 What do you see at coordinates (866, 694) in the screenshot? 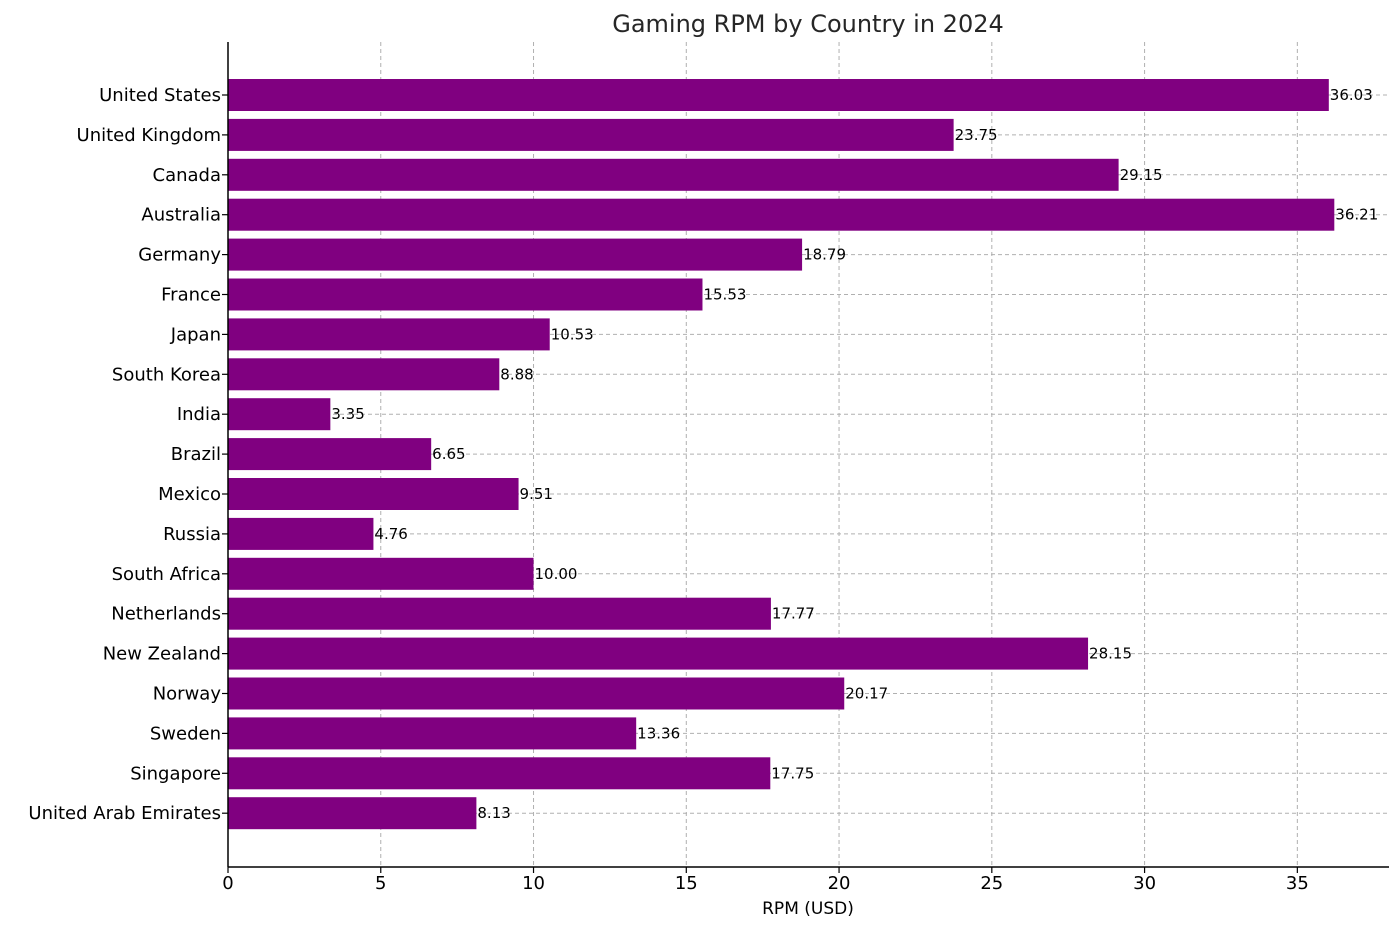
I see `data-label: 20.17` at bounding box center [866, 694].